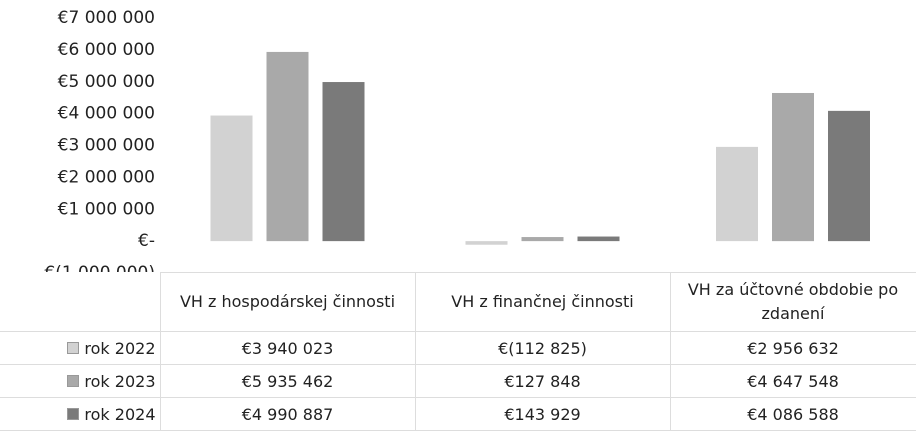  What do you see at coordinates (792, 414) in the screenshot?
I see `value-label: €4 086 588` at bounding box center [792, 414].